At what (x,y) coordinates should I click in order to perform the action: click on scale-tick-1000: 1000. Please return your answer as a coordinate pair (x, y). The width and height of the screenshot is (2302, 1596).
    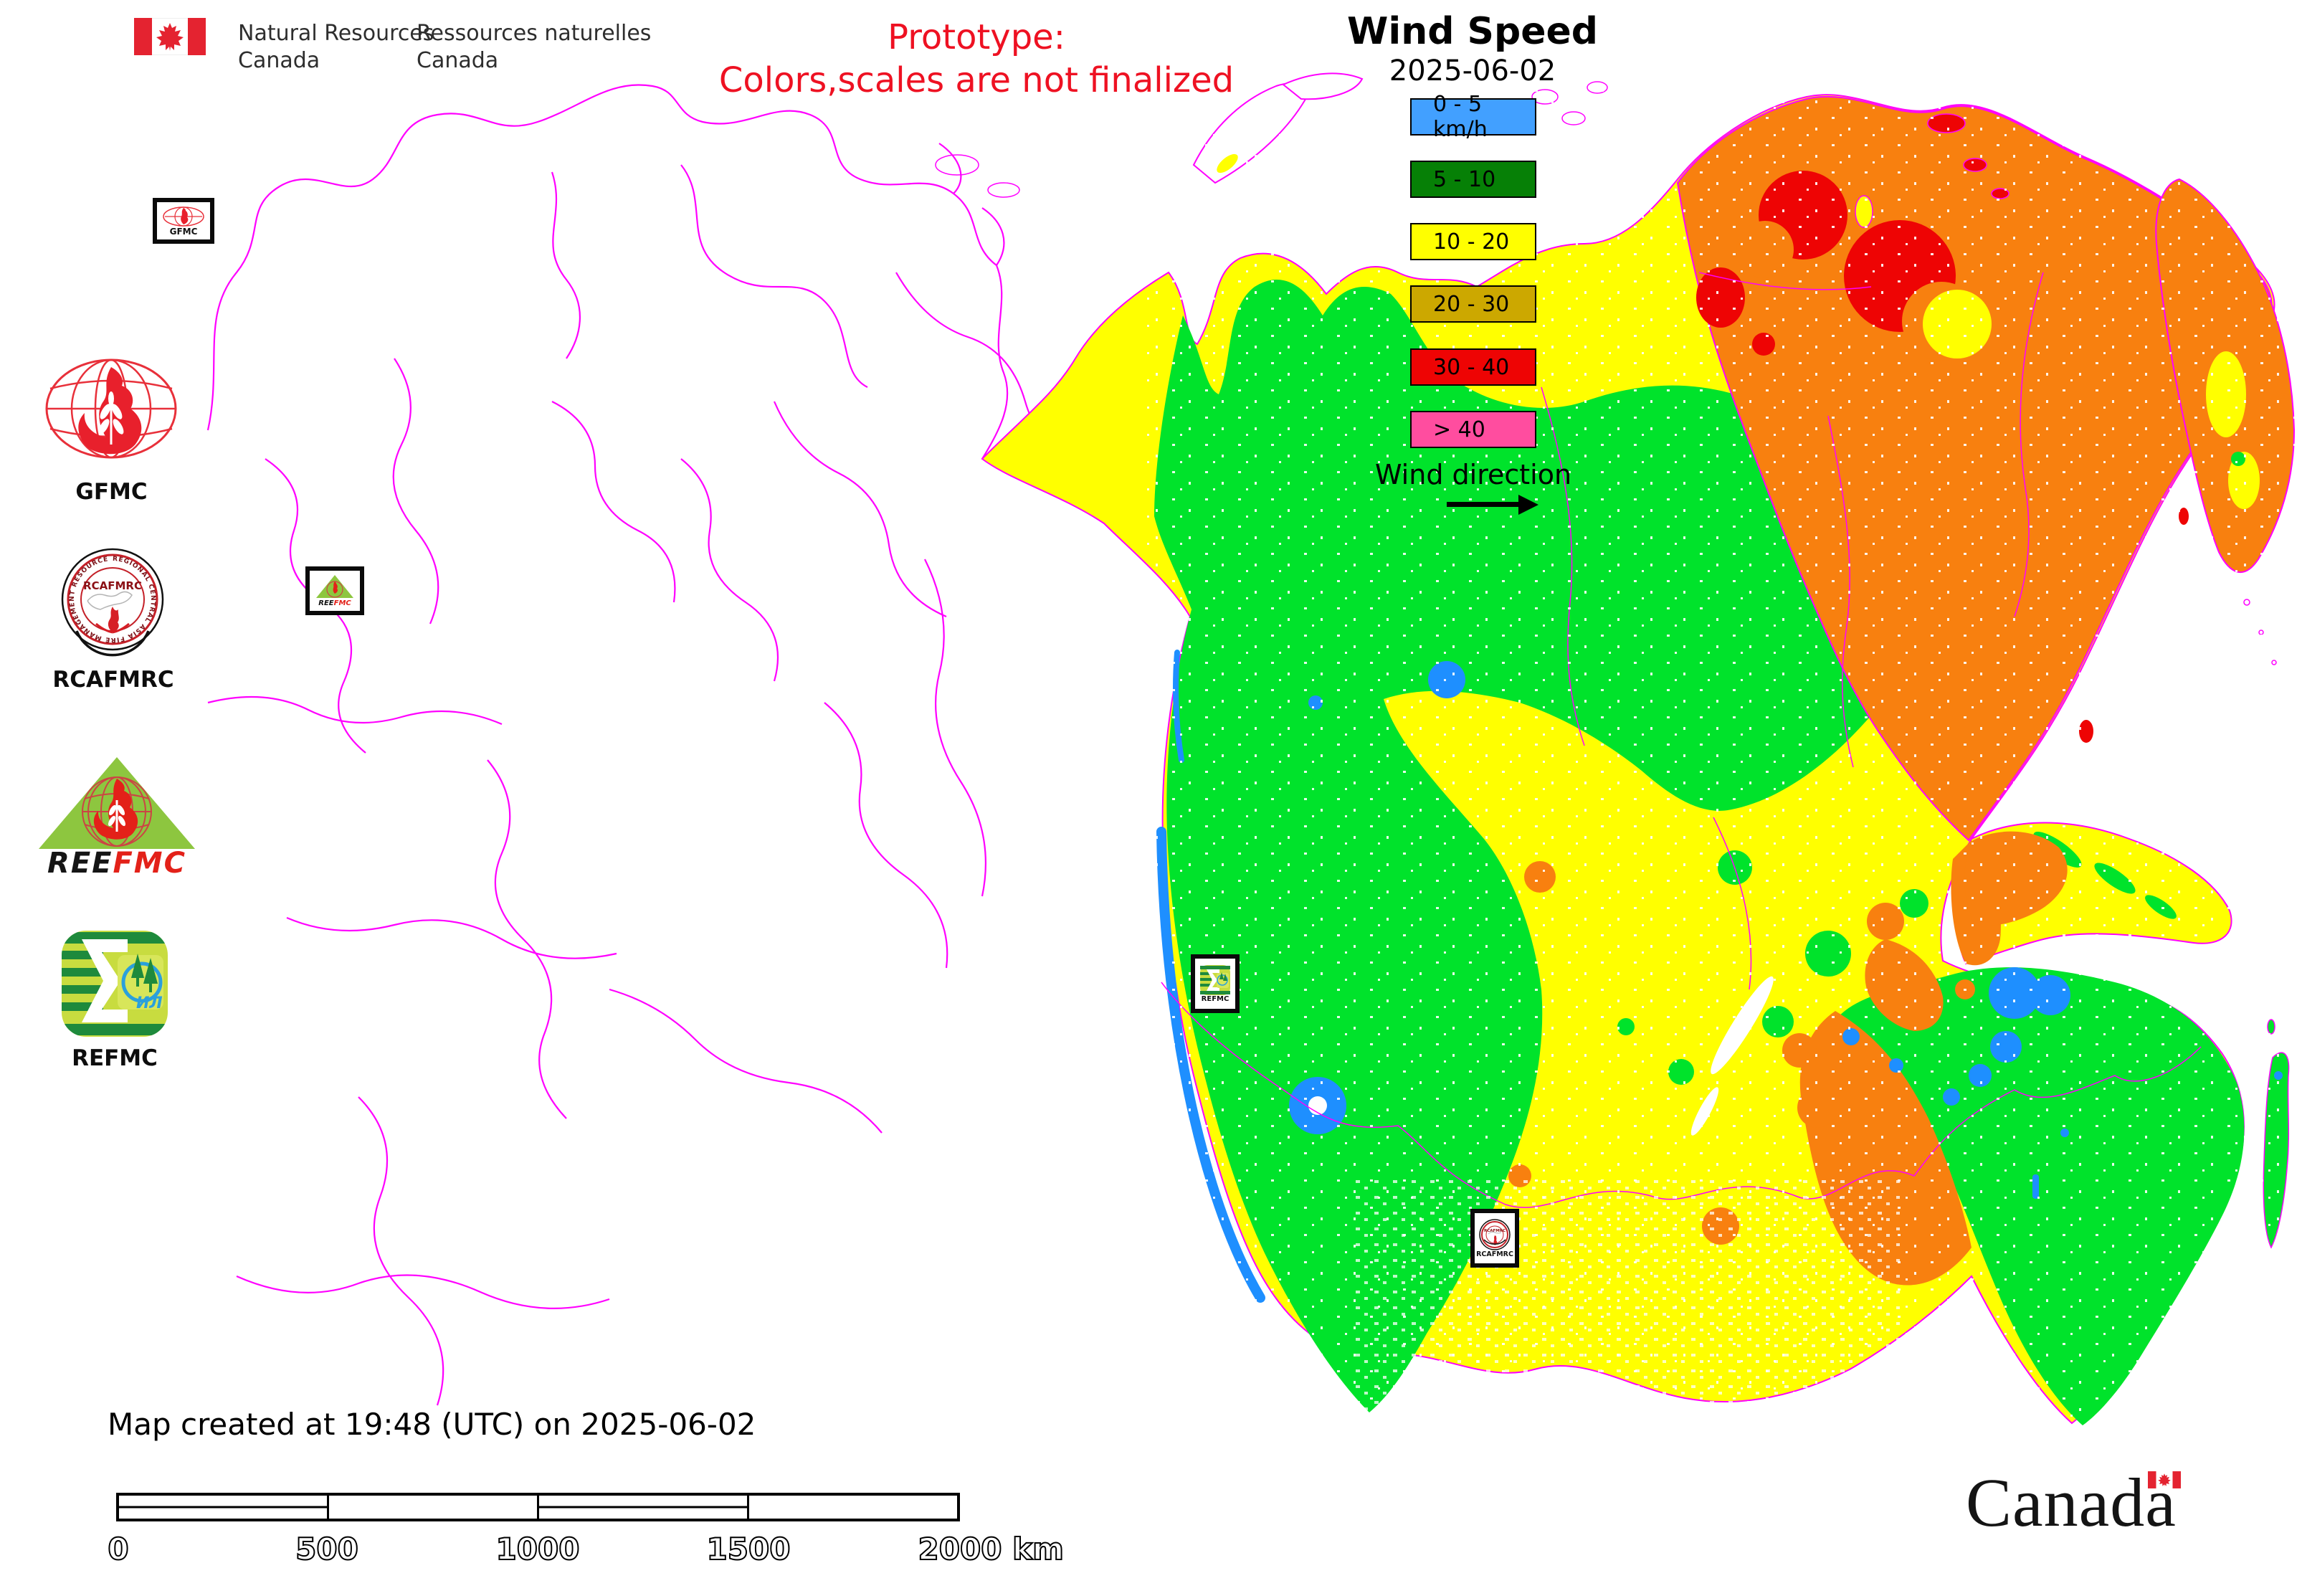
    Looking at the image, I should click on (538, 1549).